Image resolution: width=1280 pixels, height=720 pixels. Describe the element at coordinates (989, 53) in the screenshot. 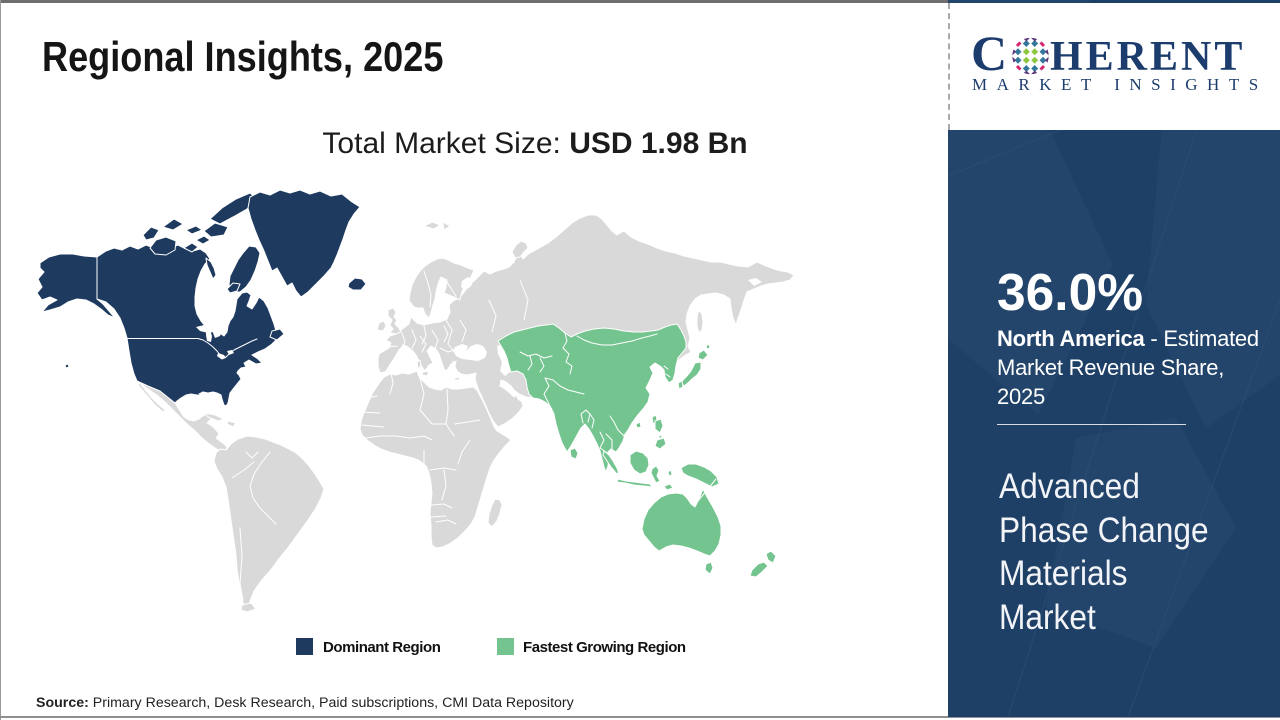

I see `svg-text: C` at that location.